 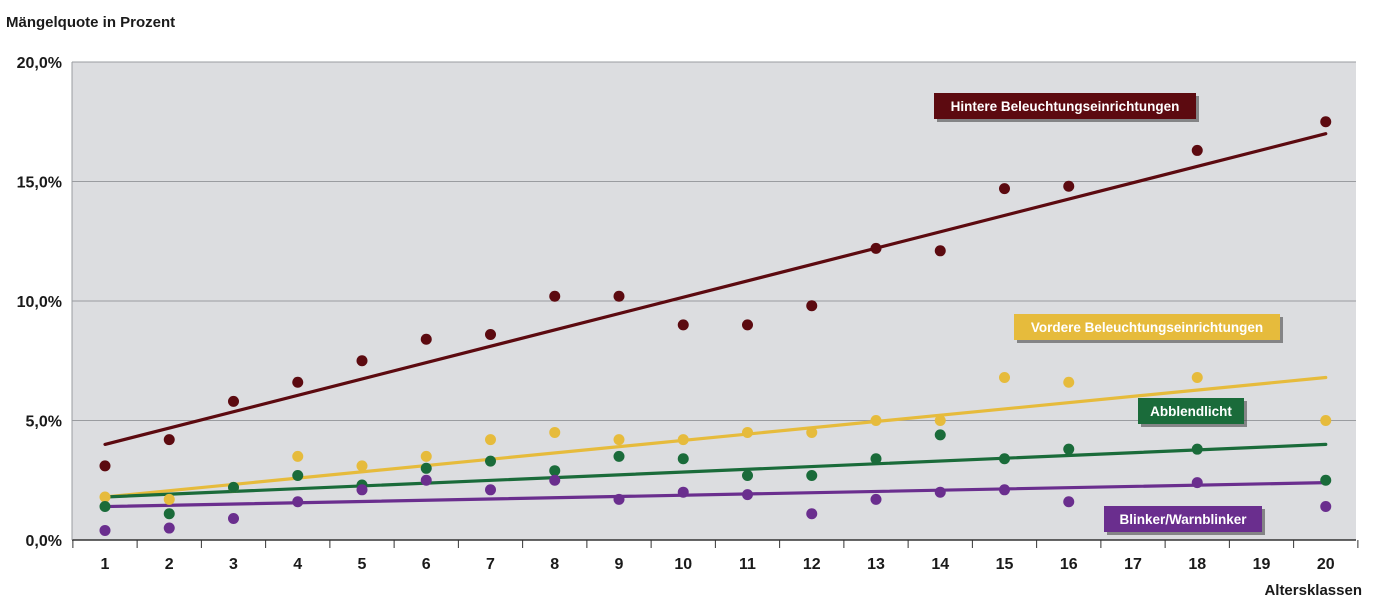 What do you see at coordinates (297, 564) in the screenshot?
I see `x-tick-label: 4` at bounding box center [297, 564].